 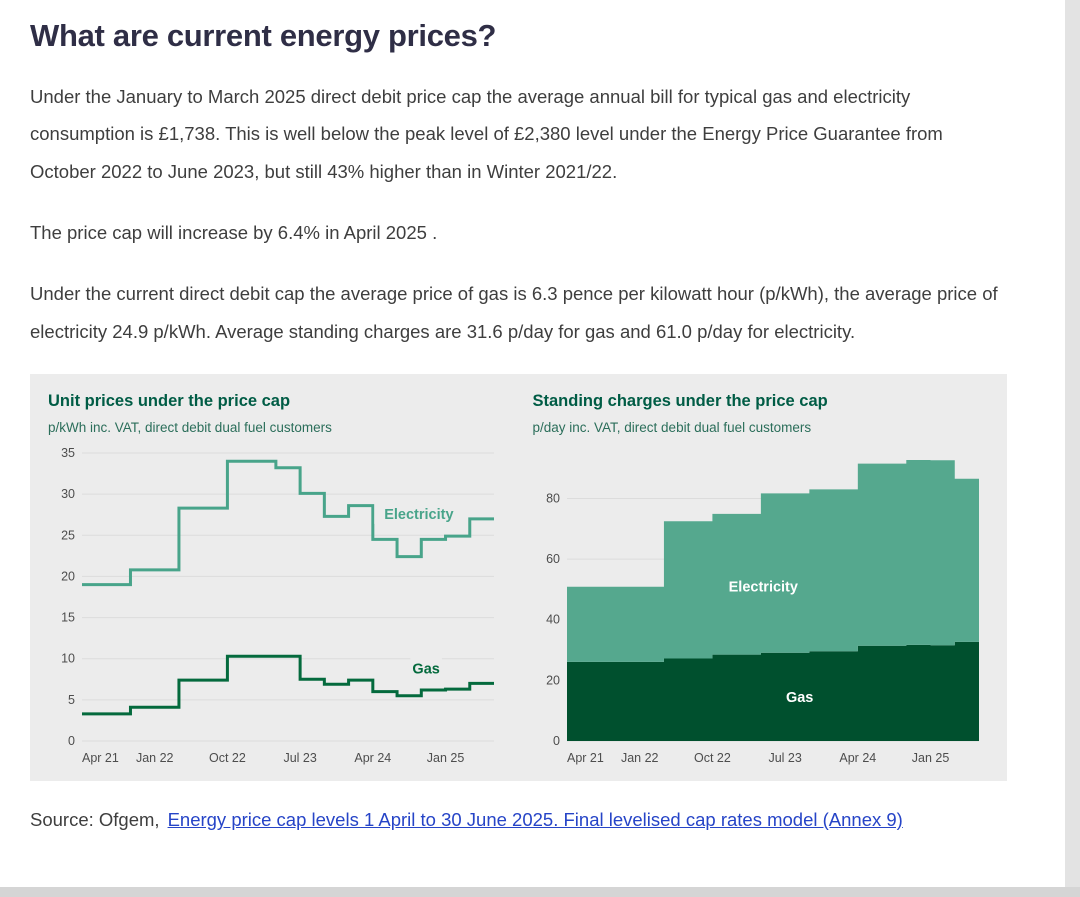 What do you see at coordinates (68, 494) in the screenshot?
I see `svg-text: 30` at bounding box center [68, 494].